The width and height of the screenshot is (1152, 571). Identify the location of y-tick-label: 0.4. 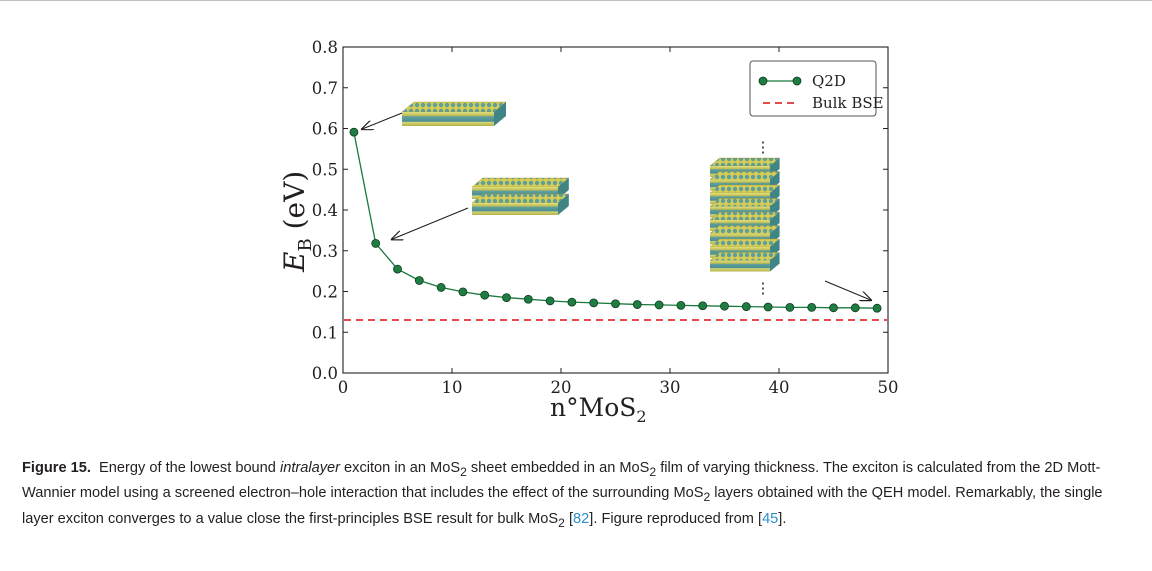
(325, 210).